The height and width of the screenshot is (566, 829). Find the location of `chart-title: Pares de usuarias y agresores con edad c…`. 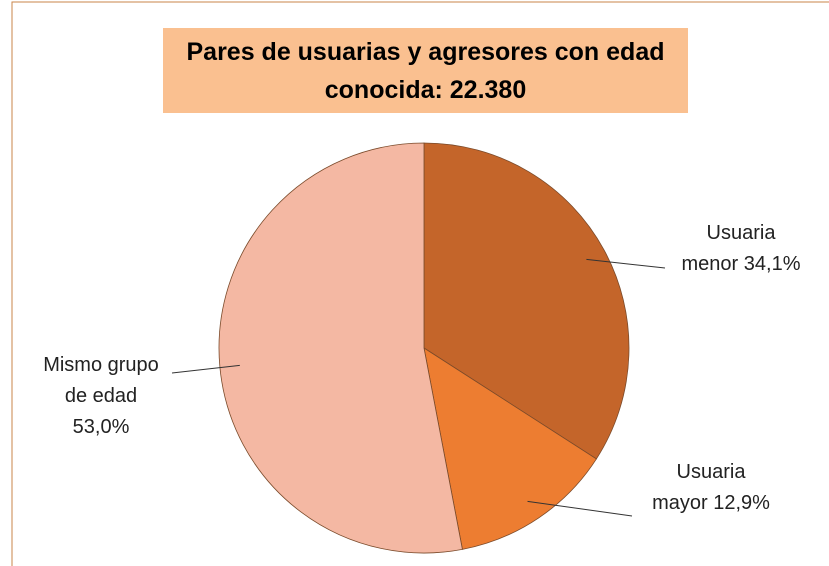

chart-title: Pares de usuarias y agresores con edad c… is located at coordinates (425, 70).